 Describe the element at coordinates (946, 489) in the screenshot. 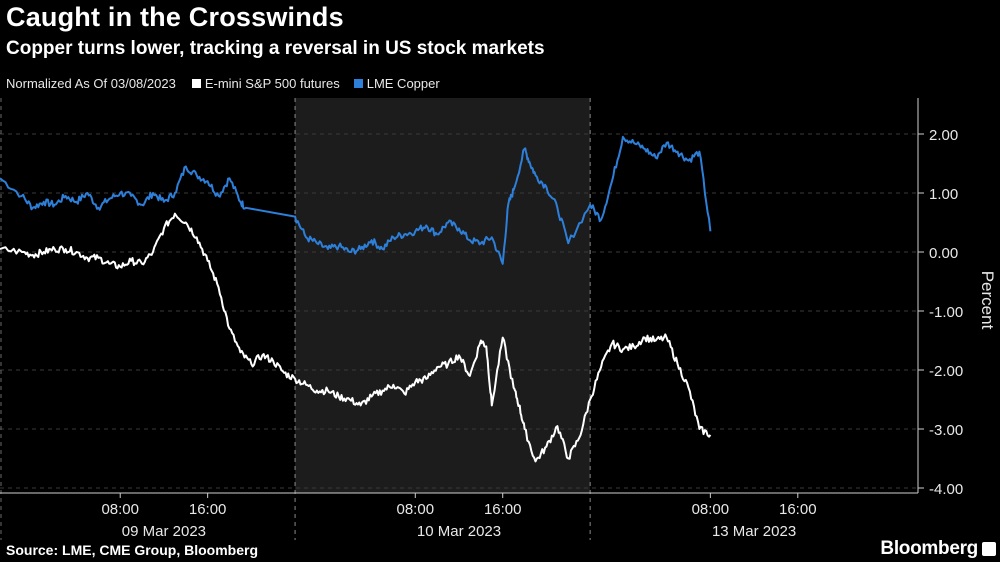

I see `y-tick-label: -4.00` at that location.